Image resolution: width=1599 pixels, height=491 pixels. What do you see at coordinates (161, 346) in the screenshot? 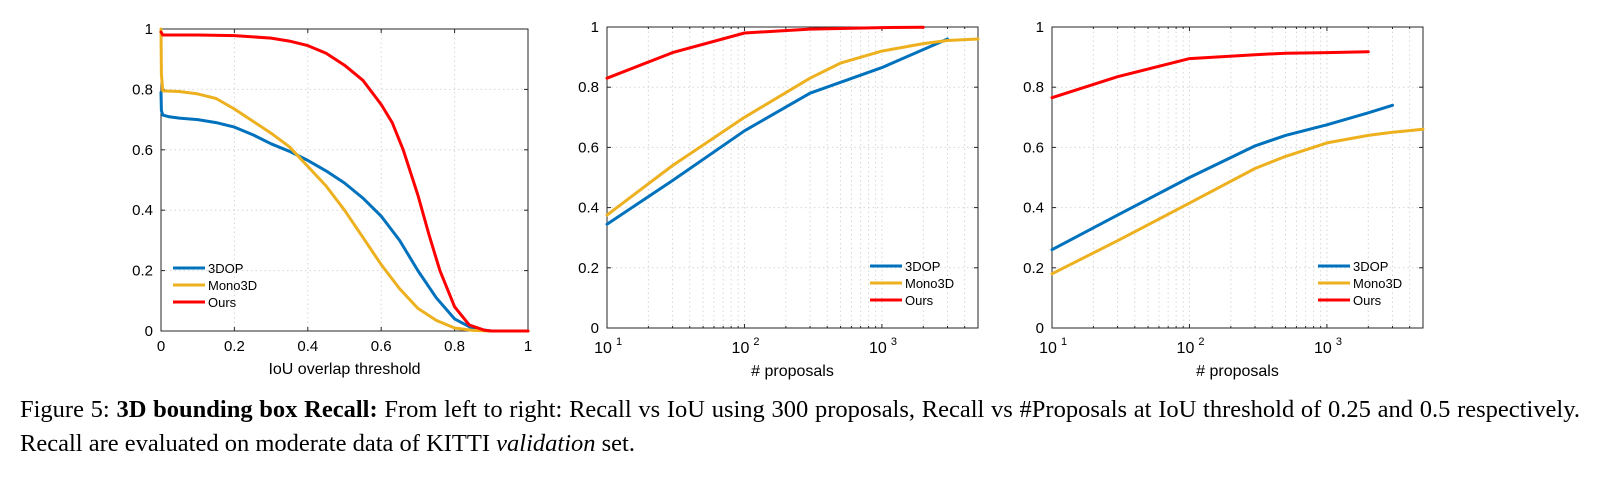
I see `x-tick-label: 0` at bounding box center [161, 346].